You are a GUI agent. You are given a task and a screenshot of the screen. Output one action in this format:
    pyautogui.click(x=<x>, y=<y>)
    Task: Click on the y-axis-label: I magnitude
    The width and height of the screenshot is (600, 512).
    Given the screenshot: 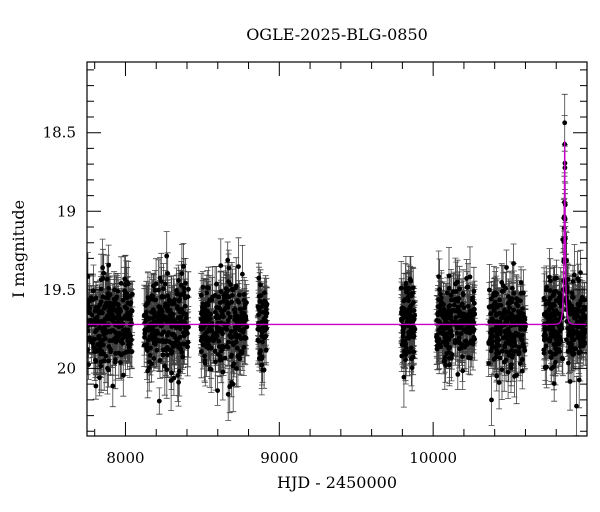 What is the action you would take?
    pyautogui.click(x=18, y=249)
    